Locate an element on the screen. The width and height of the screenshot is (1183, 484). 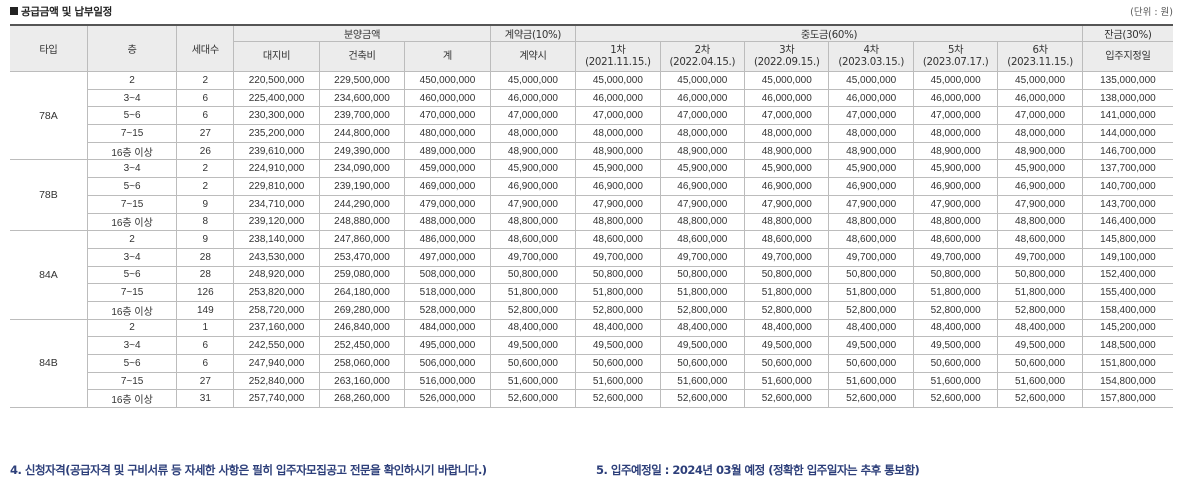
interim-3-cell: 51,600,000 is located at coordinates (787, 381).